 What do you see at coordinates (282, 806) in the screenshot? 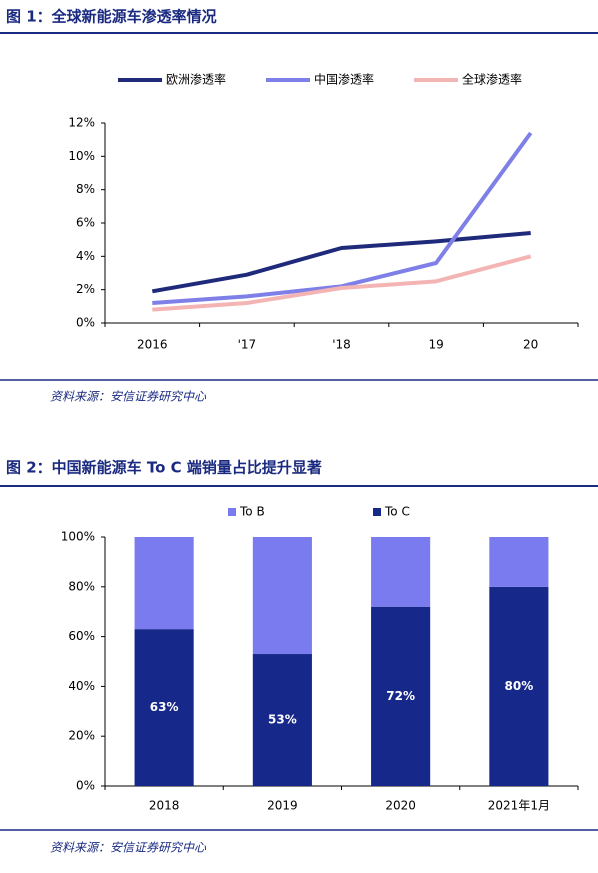
I see `x-tick-label: 2019` at bounding box center [282, 806].